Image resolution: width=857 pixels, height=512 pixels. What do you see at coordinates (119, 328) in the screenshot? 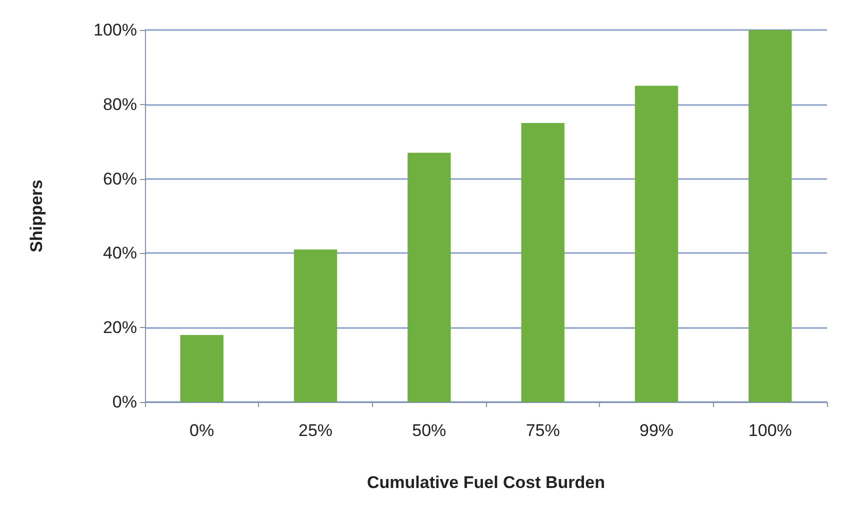
I see `y-tick-label: 20%` at bounding box center [119, 328].